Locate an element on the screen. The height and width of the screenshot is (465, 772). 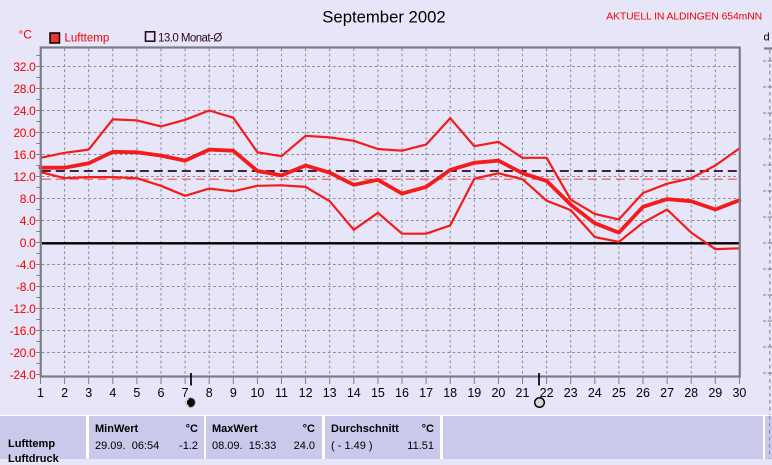
svg-text: 11 is located at coordinates (281, 393).